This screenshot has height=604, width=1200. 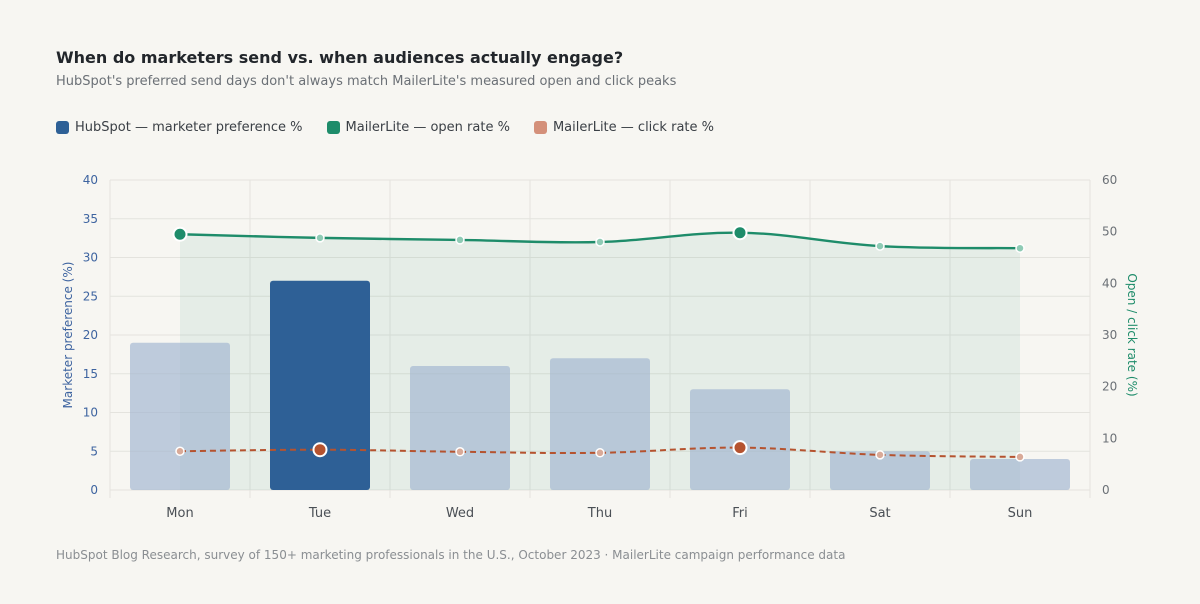 I want to click on open-rate-point-sun, so click(x=1020, y=248).